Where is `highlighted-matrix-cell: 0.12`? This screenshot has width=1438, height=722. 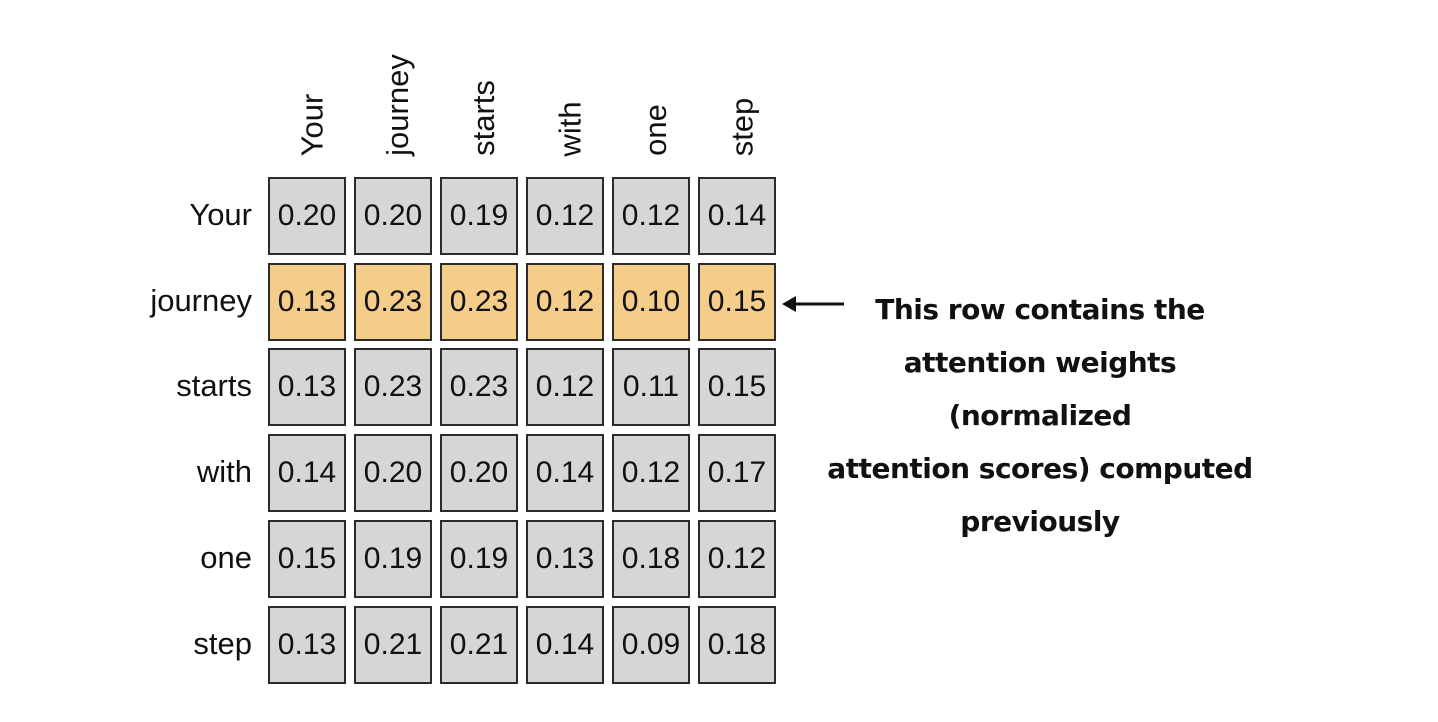
highlighted-matrix-cell: 0.12 is located at coordinates (565, 302).